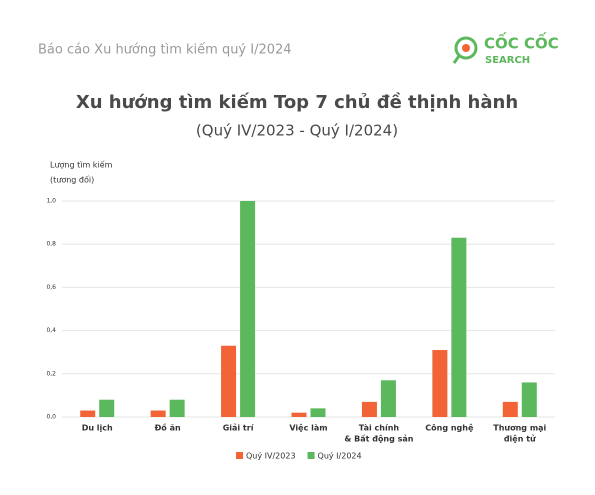 This screenshot has height=495, width=595. What do you see at coordinates (81, 165) in the screenshot?
I see `y-axis-label: Lượng tìm kiếm` at bounding box center [81, 165].